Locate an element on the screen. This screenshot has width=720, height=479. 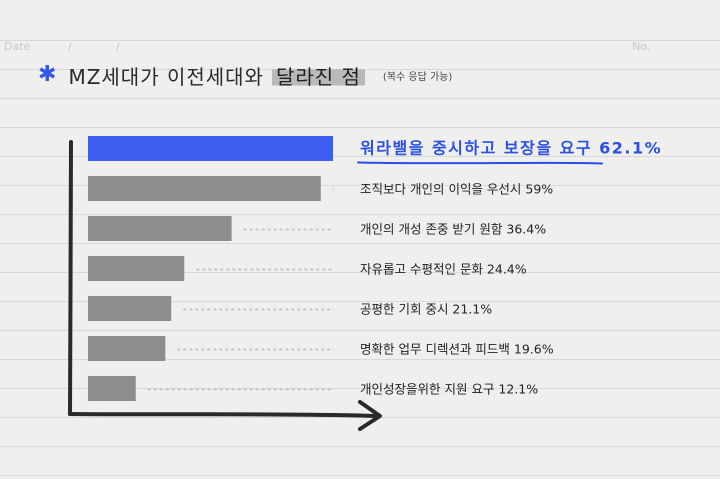
x-axis is located at coordinates (224, 415).